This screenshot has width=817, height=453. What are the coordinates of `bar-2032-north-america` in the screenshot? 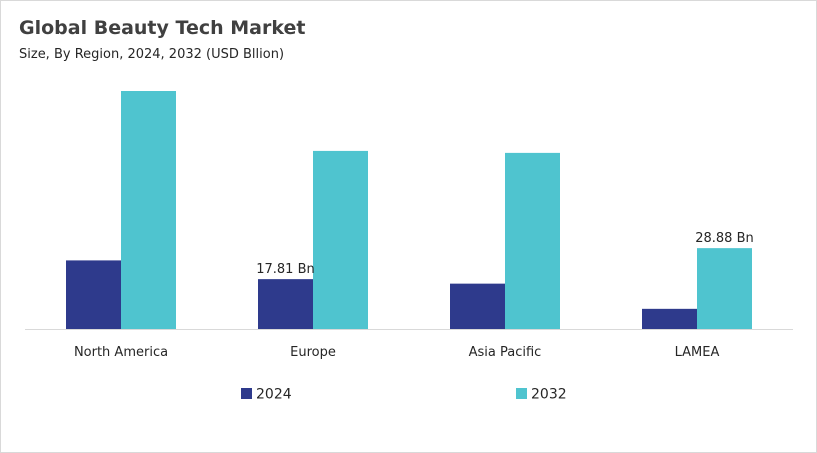 It's located at (148, 210).